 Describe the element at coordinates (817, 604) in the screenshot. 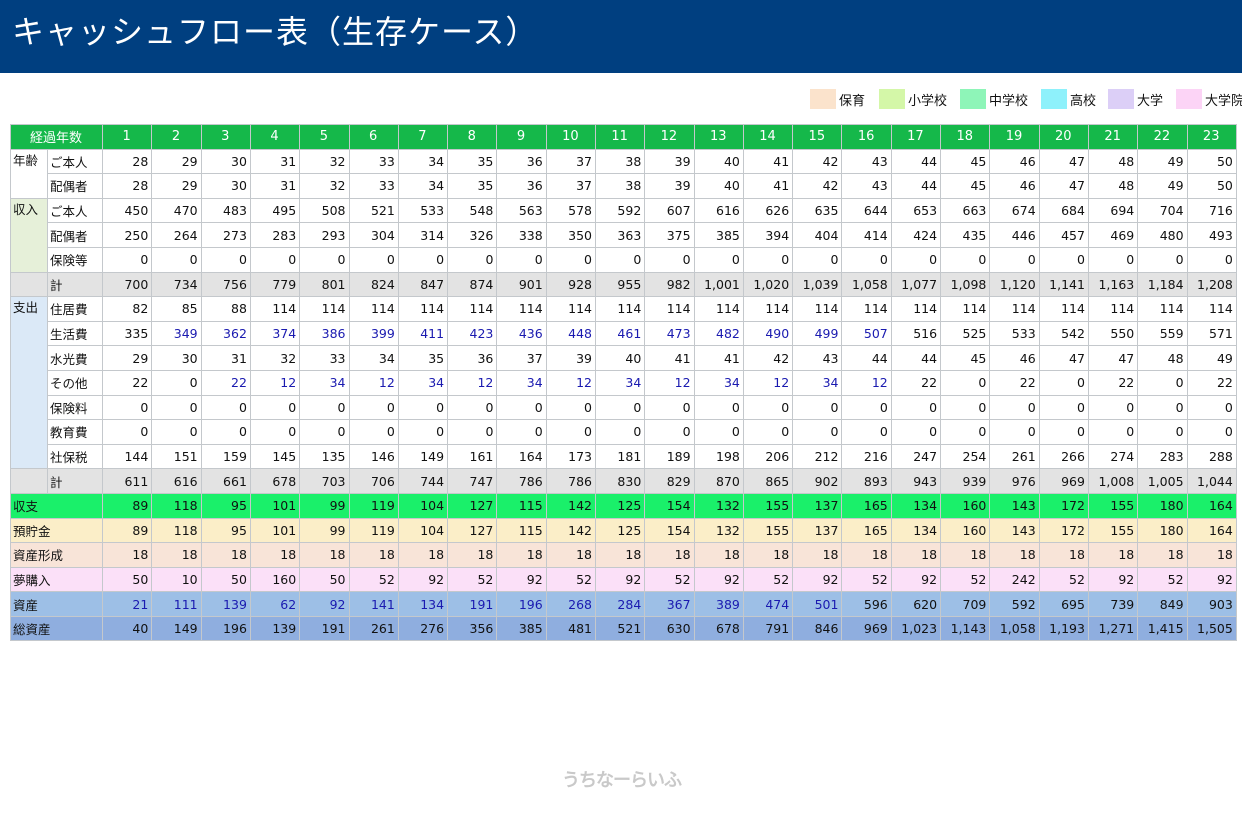

I see `value-cell: 501` at that location.